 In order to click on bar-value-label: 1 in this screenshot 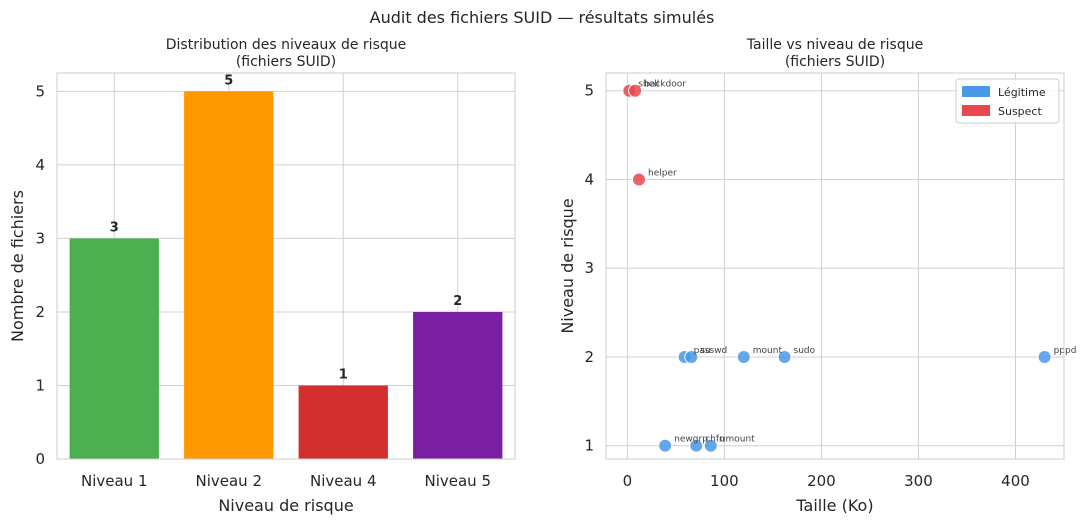, I will do `click(343, 374)`.